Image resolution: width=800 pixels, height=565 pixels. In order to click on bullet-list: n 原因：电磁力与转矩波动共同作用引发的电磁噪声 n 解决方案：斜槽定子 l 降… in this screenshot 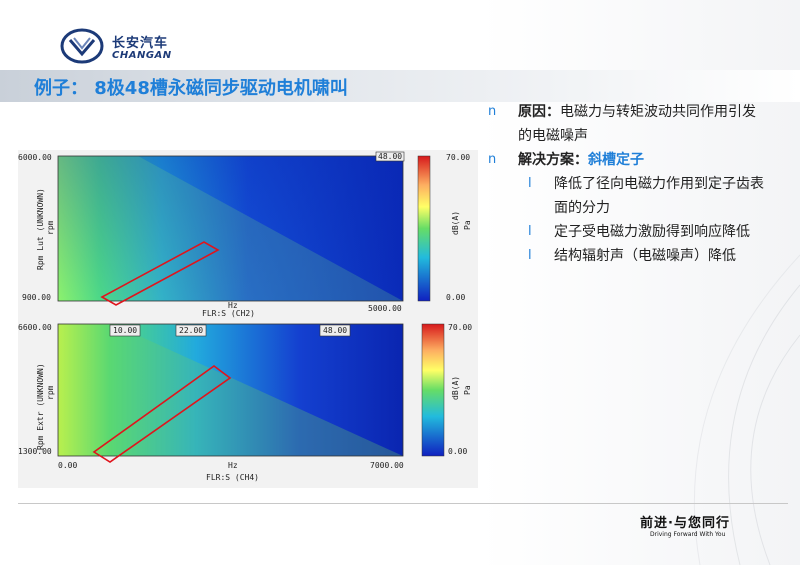, I will do `click(623, 184)`.